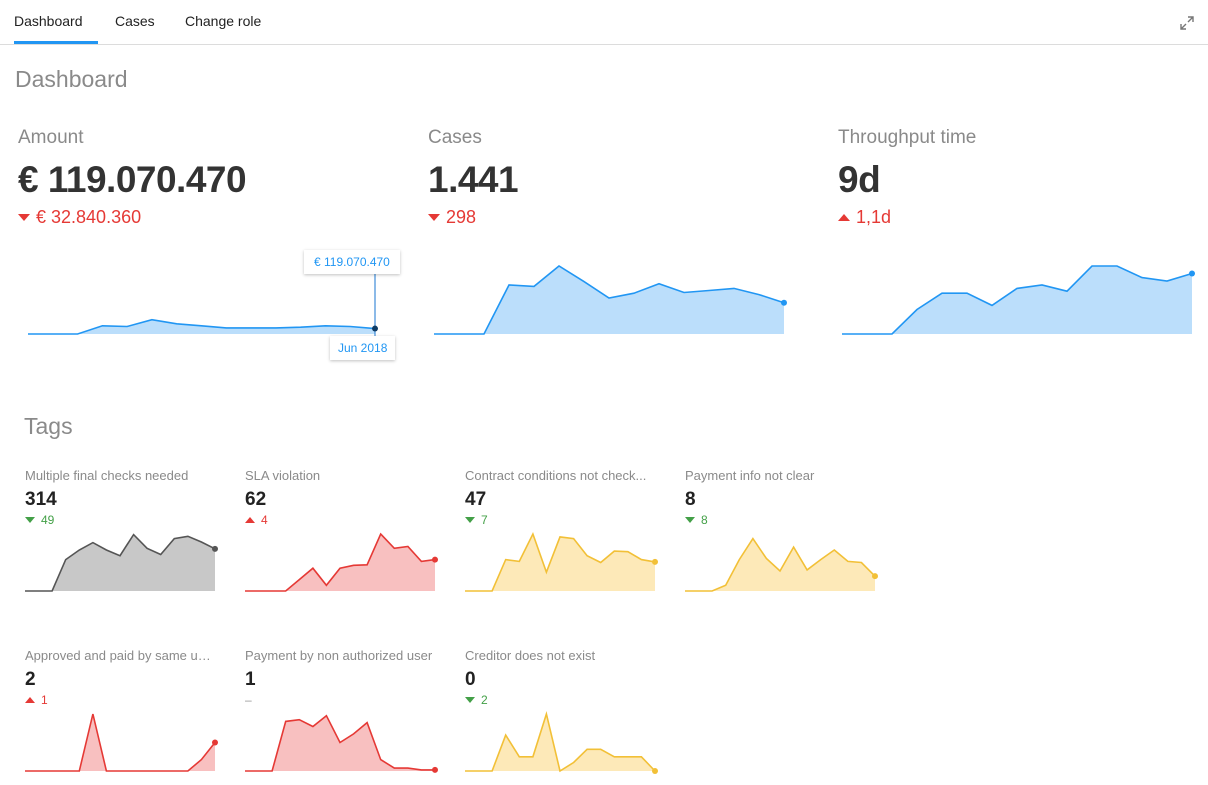  What do you see at coordinates (618, 217) in the screenshot?
I see `kpi-delta: 298` at bounding box center [618, 217].